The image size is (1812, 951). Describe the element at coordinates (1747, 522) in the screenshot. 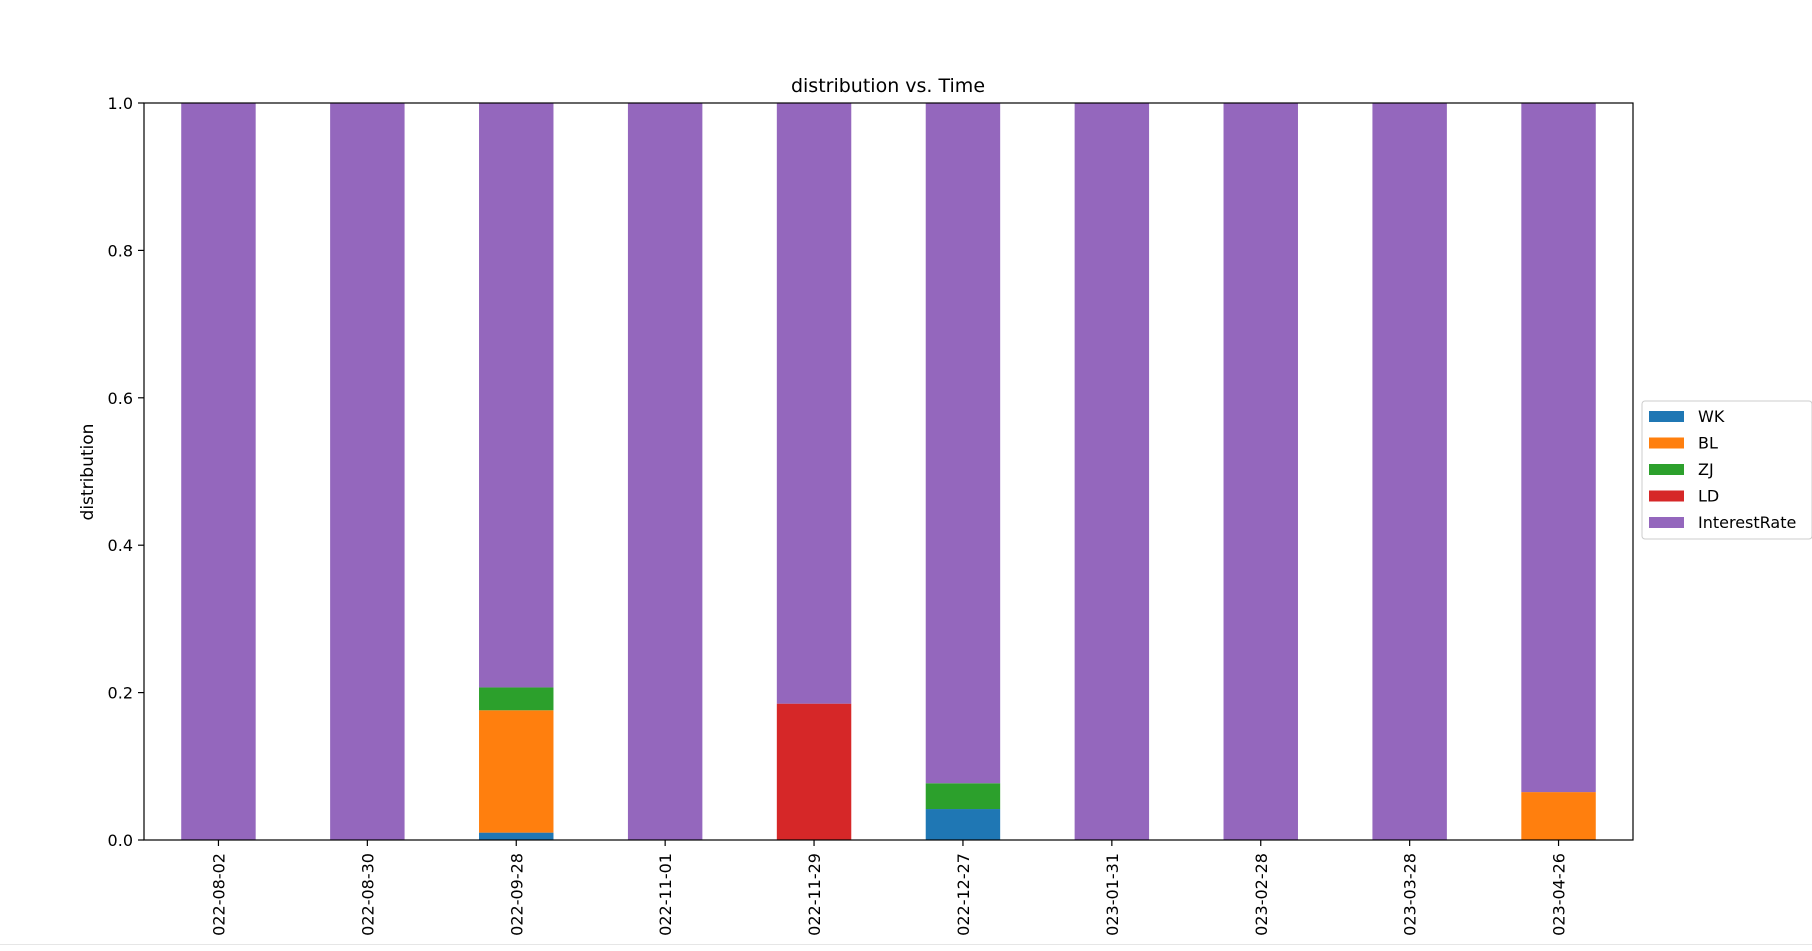

I see `legend-label-interestrate: InterestRate` at that location.